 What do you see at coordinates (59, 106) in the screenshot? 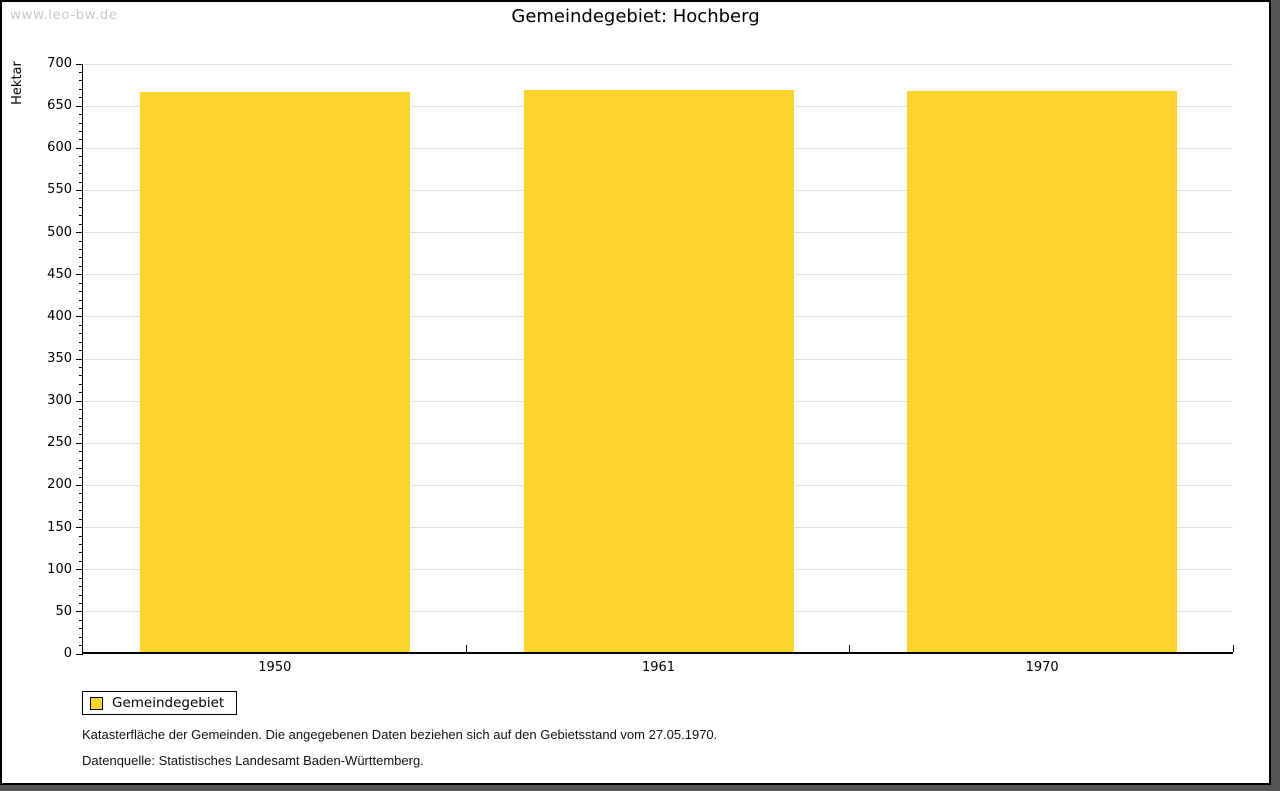
I see `y-tick-label: 650` at bounding box center [59, 106].